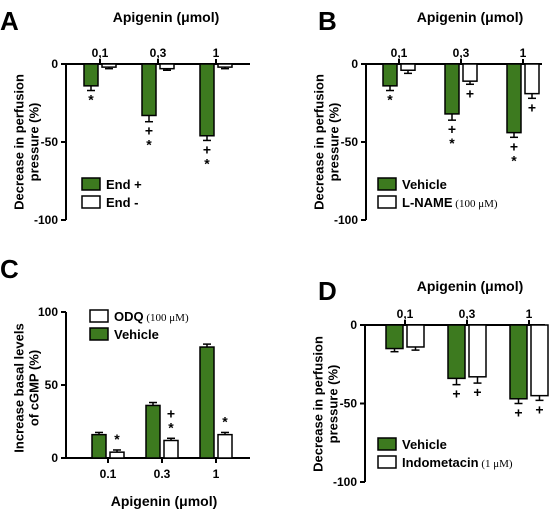  What do you see at coordinates (327, 21) in the screenshot?
I see `panel-b-letter: B` at bounding box center [327, 21].